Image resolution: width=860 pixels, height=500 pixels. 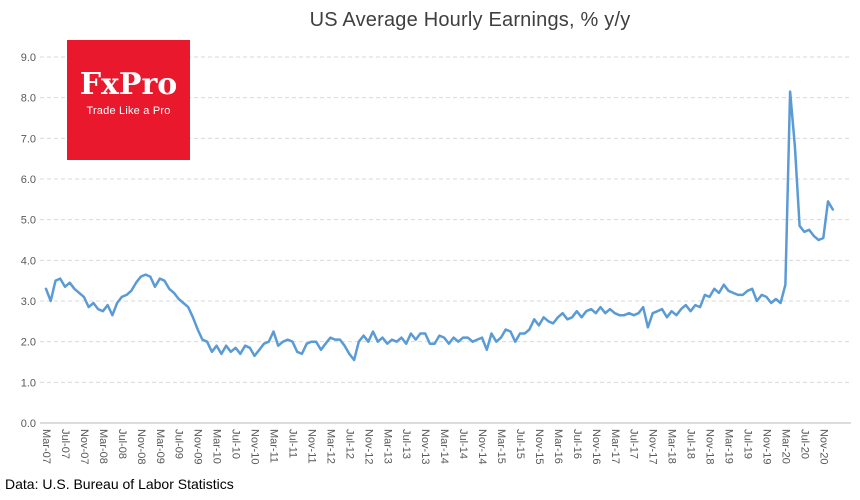 I want to click on x-tick-label: Jul-09, so click(x=179, y=444).